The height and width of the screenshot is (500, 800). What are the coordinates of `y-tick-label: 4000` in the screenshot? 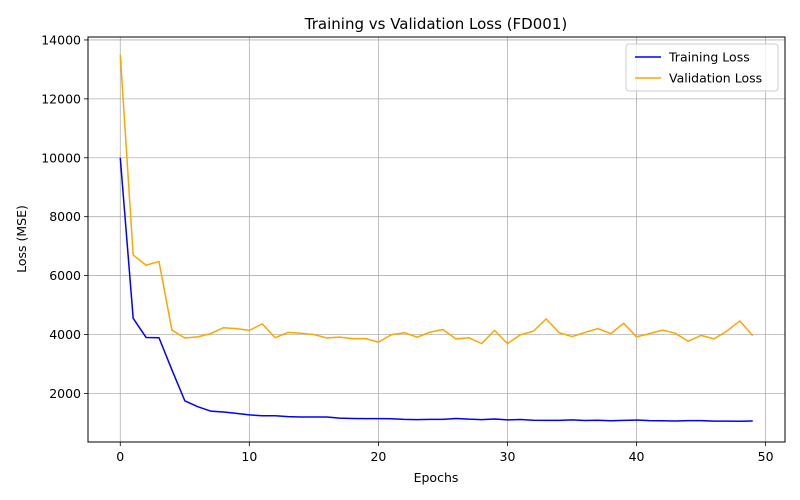 It's located at (65, 334).